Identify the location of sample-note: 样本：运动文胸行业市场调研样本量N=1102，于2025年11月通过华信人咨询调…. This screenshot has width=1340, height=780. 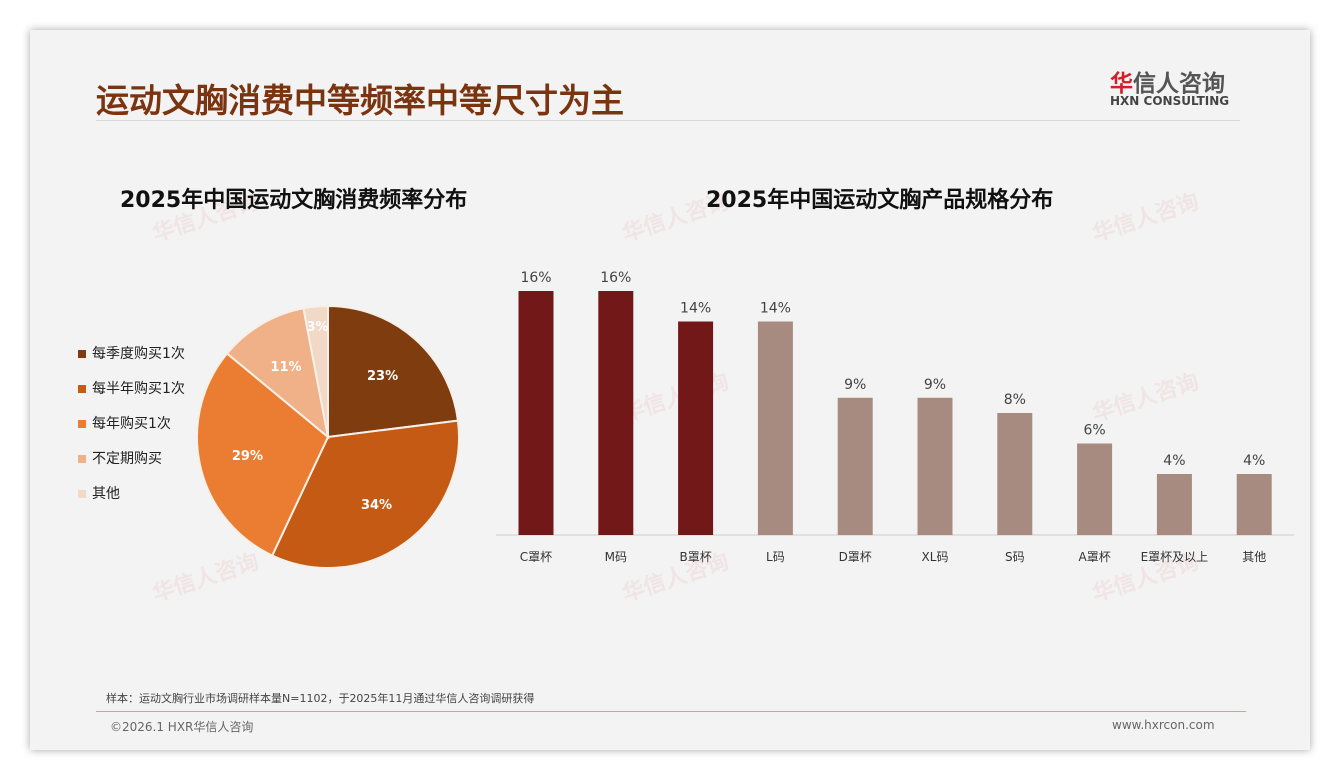
(320, 698).